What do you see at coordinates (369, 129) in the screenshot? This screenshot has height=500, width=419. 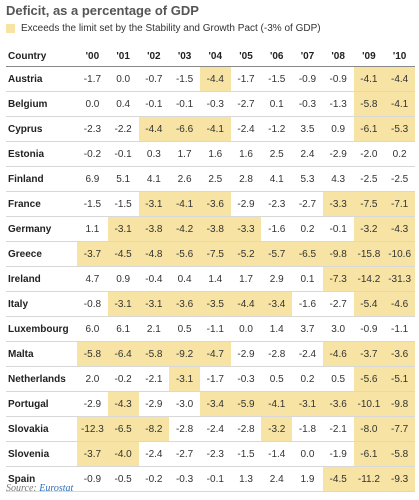 I see `value-cell: -6.1` at bounding box center [369, 129].